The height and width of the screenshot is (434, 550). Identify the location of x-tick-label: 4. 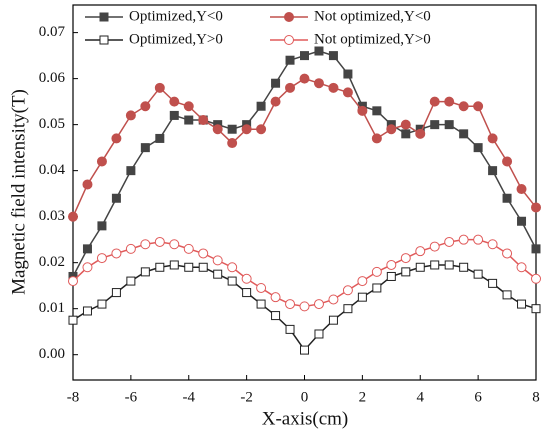
(421, 397).